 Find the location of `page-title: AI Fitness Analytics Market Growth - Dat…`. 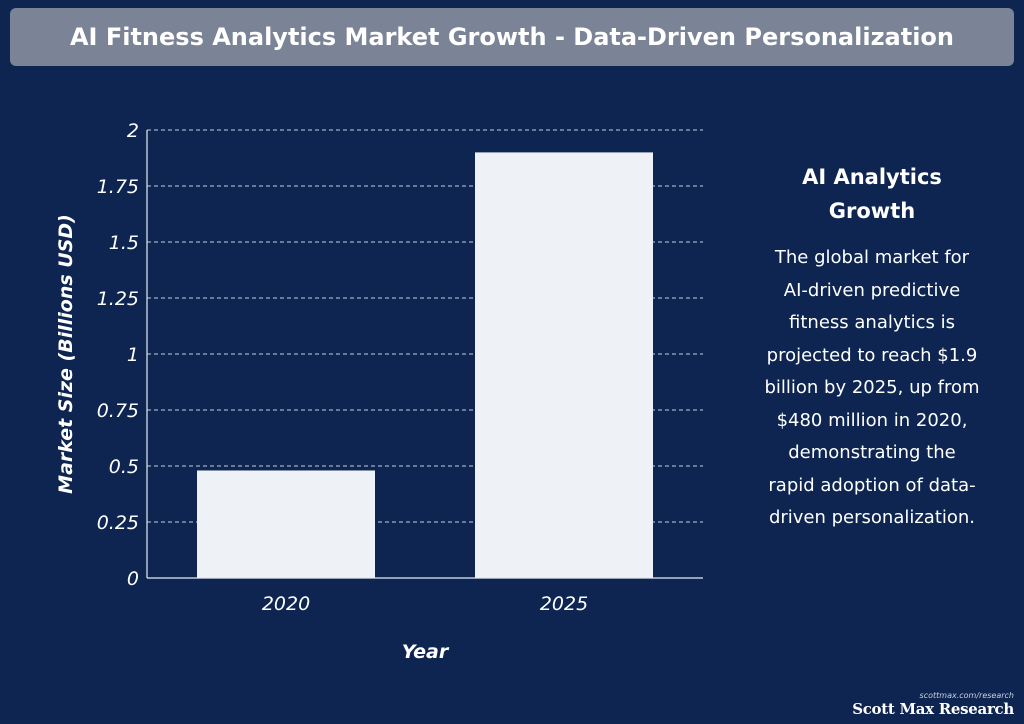

page-title: AI Fitness Analytics Market Growth - Dat… is located at coordinates (512, 37).